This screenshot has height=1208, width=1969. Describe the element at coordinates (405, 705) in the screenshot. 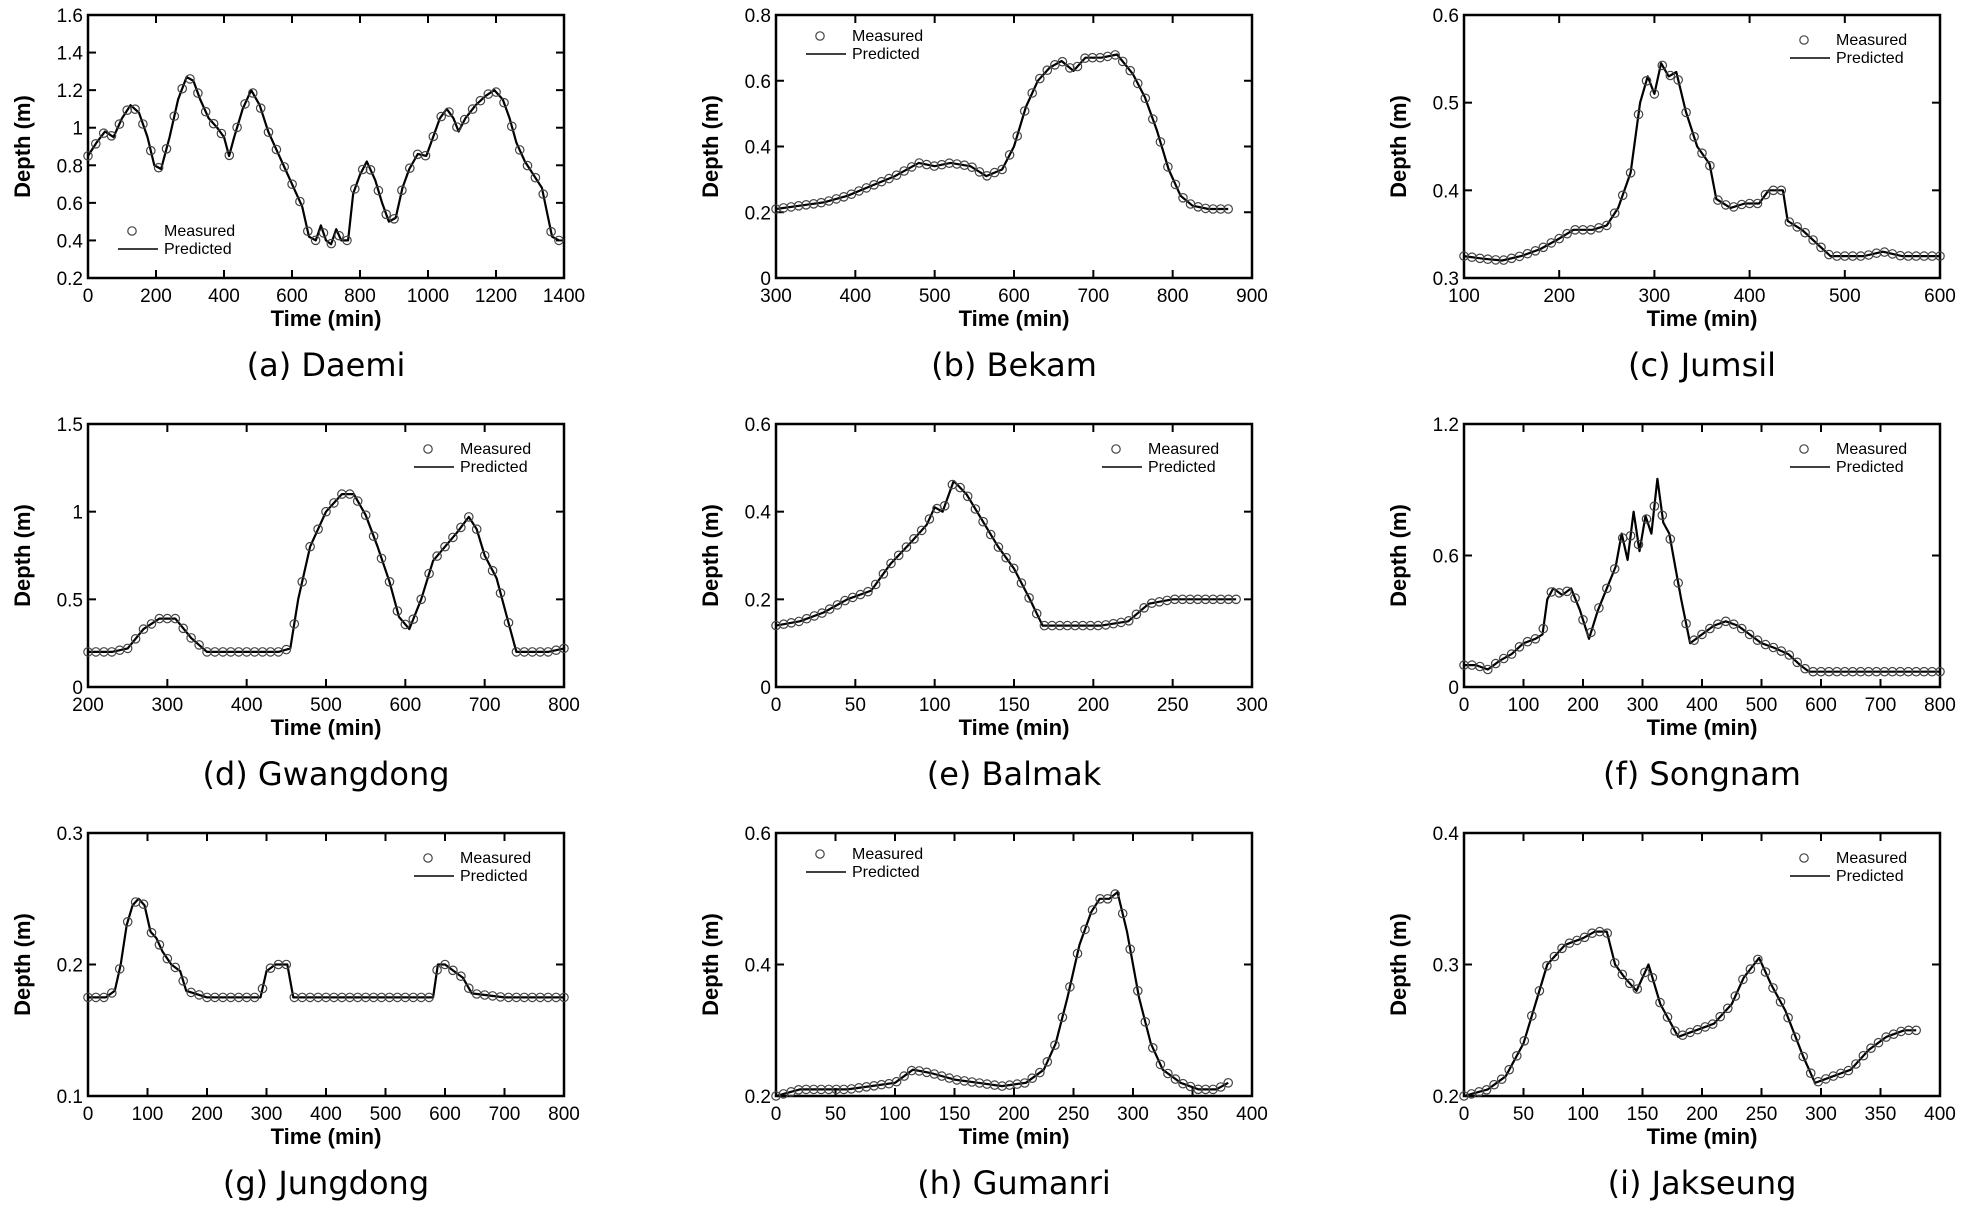

I see `x-tick-label: 600` at that location.